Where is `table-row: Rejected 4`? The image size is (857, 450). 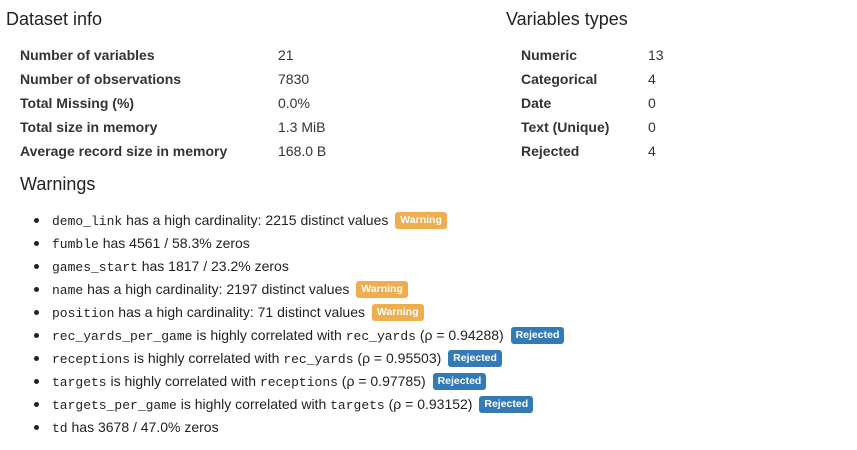
table-row: Rejected 4 is located at coordinates (592, 151).